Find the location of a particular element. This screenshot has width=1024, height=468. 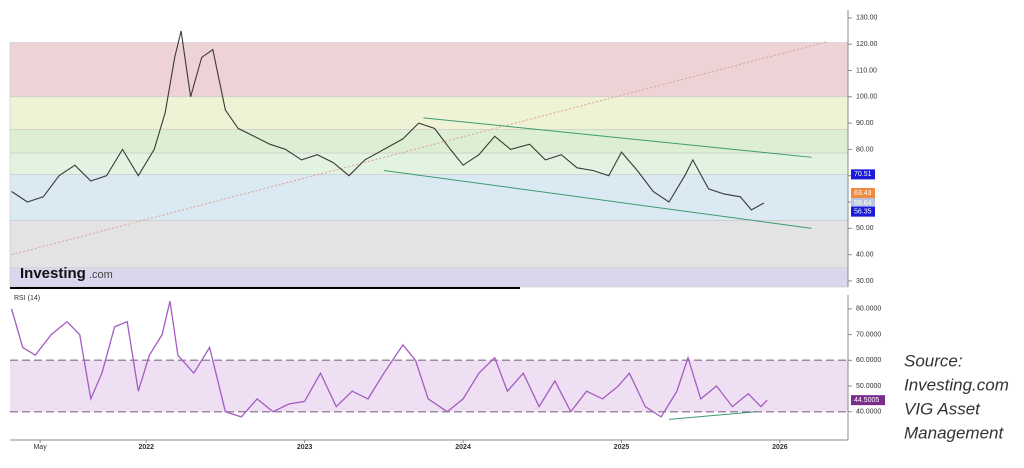

x-tick-label: 2026 is located at coordinates (780, 447).